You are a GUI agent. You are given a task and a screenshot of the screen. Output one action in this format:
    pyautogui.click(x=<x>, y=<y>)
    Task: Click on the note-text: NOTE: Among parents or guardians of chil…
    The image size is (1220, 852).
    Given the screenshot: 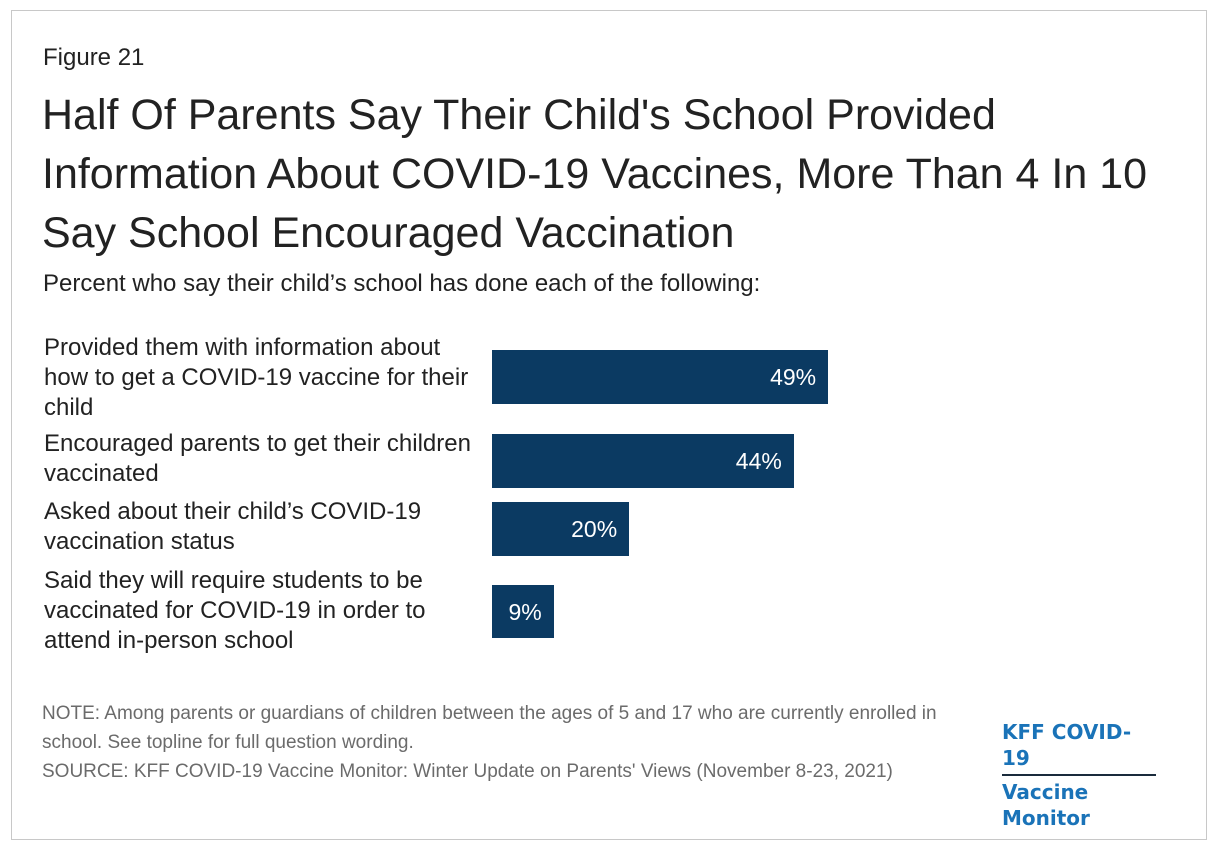 What is the action you would take?
    pyautogui.click(x=489, y=728)
    